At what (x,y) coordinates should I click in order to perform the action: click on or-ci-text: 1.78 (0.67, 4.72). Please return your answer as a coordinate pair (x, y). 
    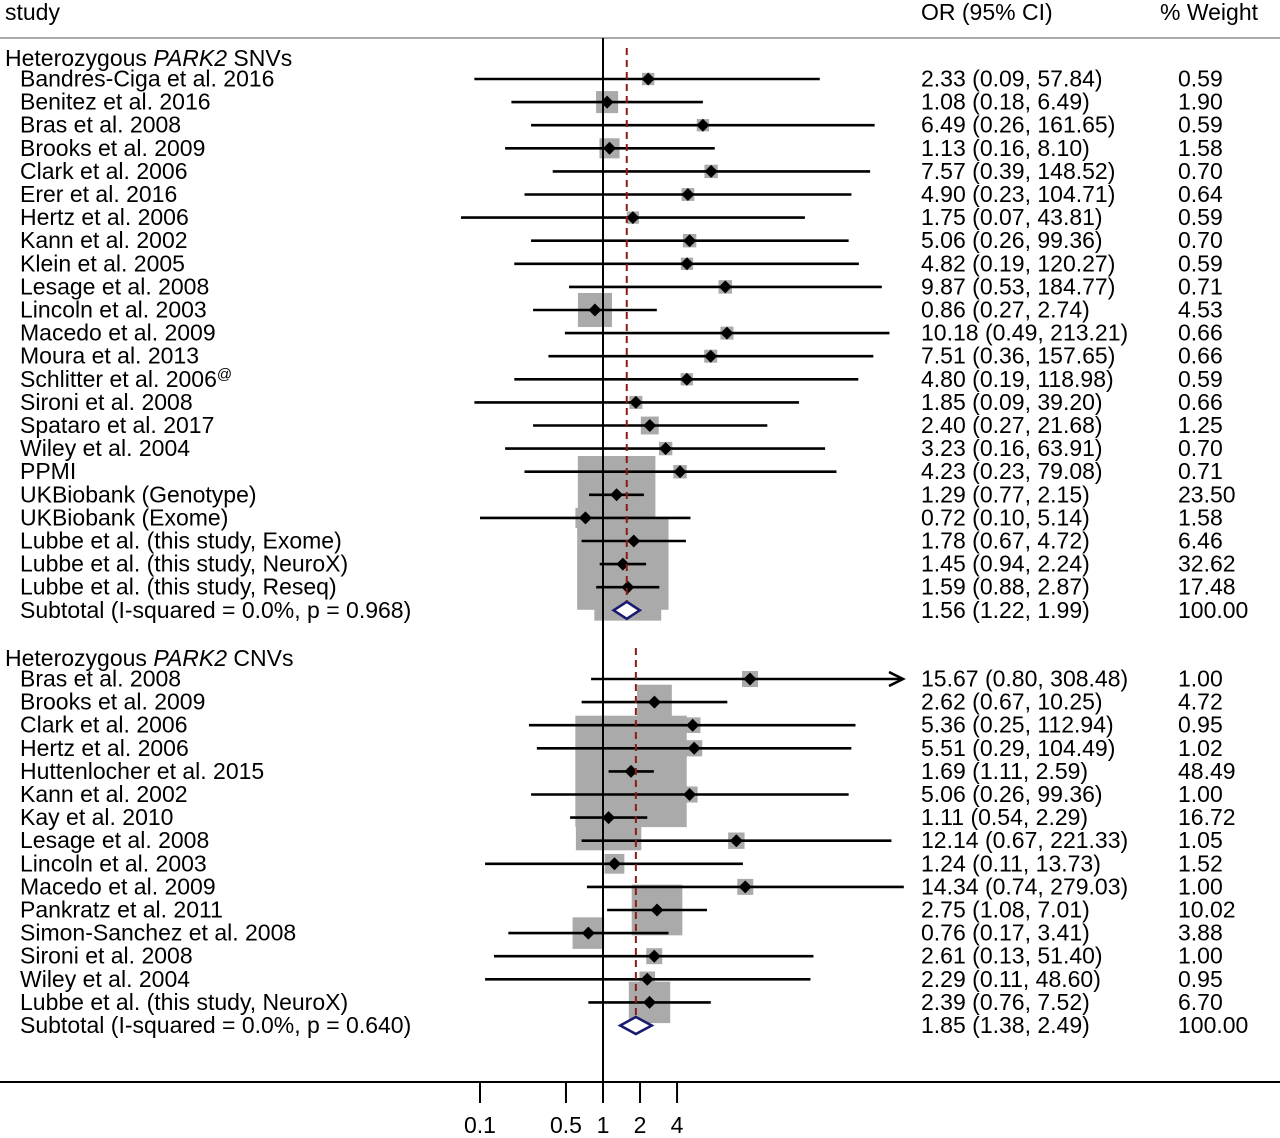
    Looking at the image, I should click on (1005, 541).